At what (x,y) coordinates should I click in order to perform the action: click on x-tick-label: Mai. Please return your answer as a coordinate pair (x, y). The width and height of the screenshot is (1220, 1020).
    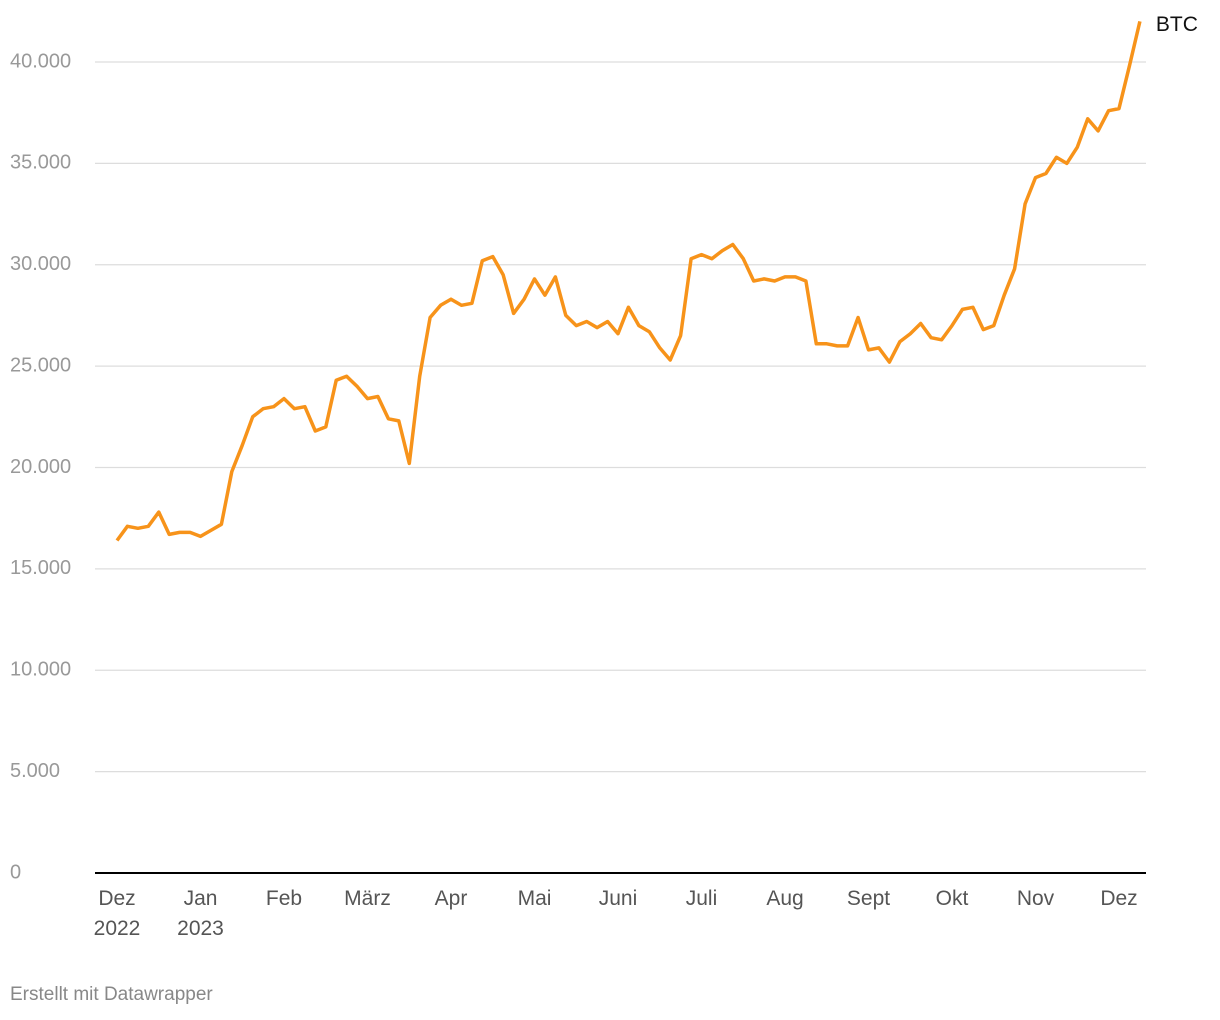
    Looking at the image, I should click on (534, 898).